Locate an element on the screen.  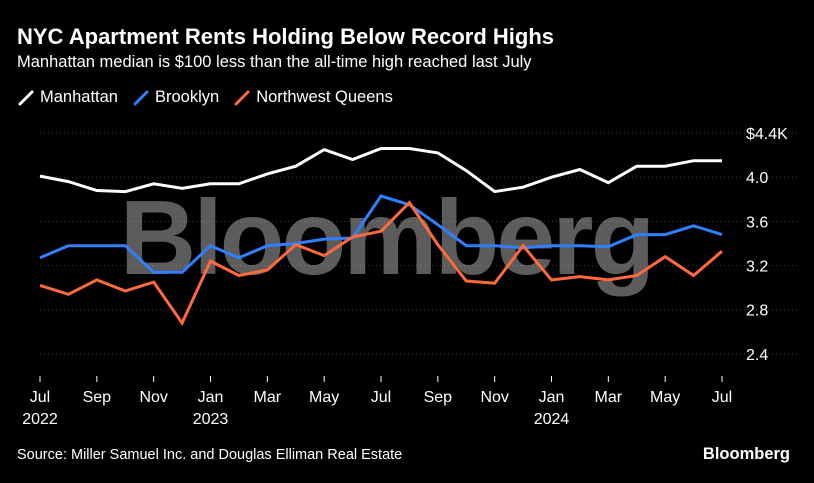
legend-item-northwest-queens: Northwest Queens is located at coordinates (313, 97).